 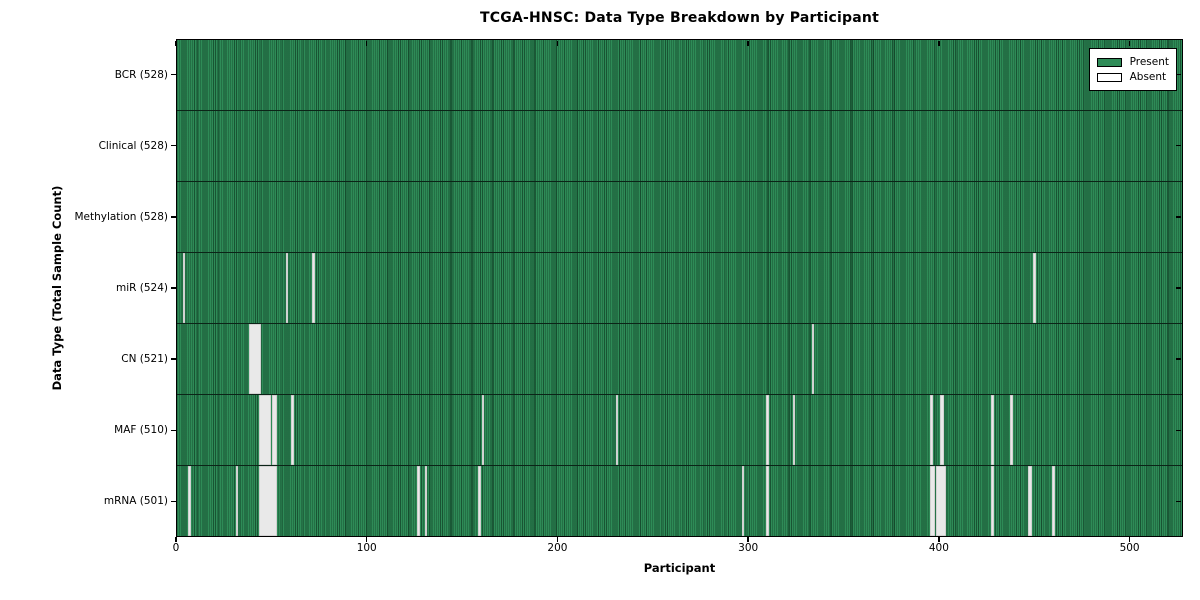 I want to click on legend-swatch-absent, so click(x=1109, y=77).